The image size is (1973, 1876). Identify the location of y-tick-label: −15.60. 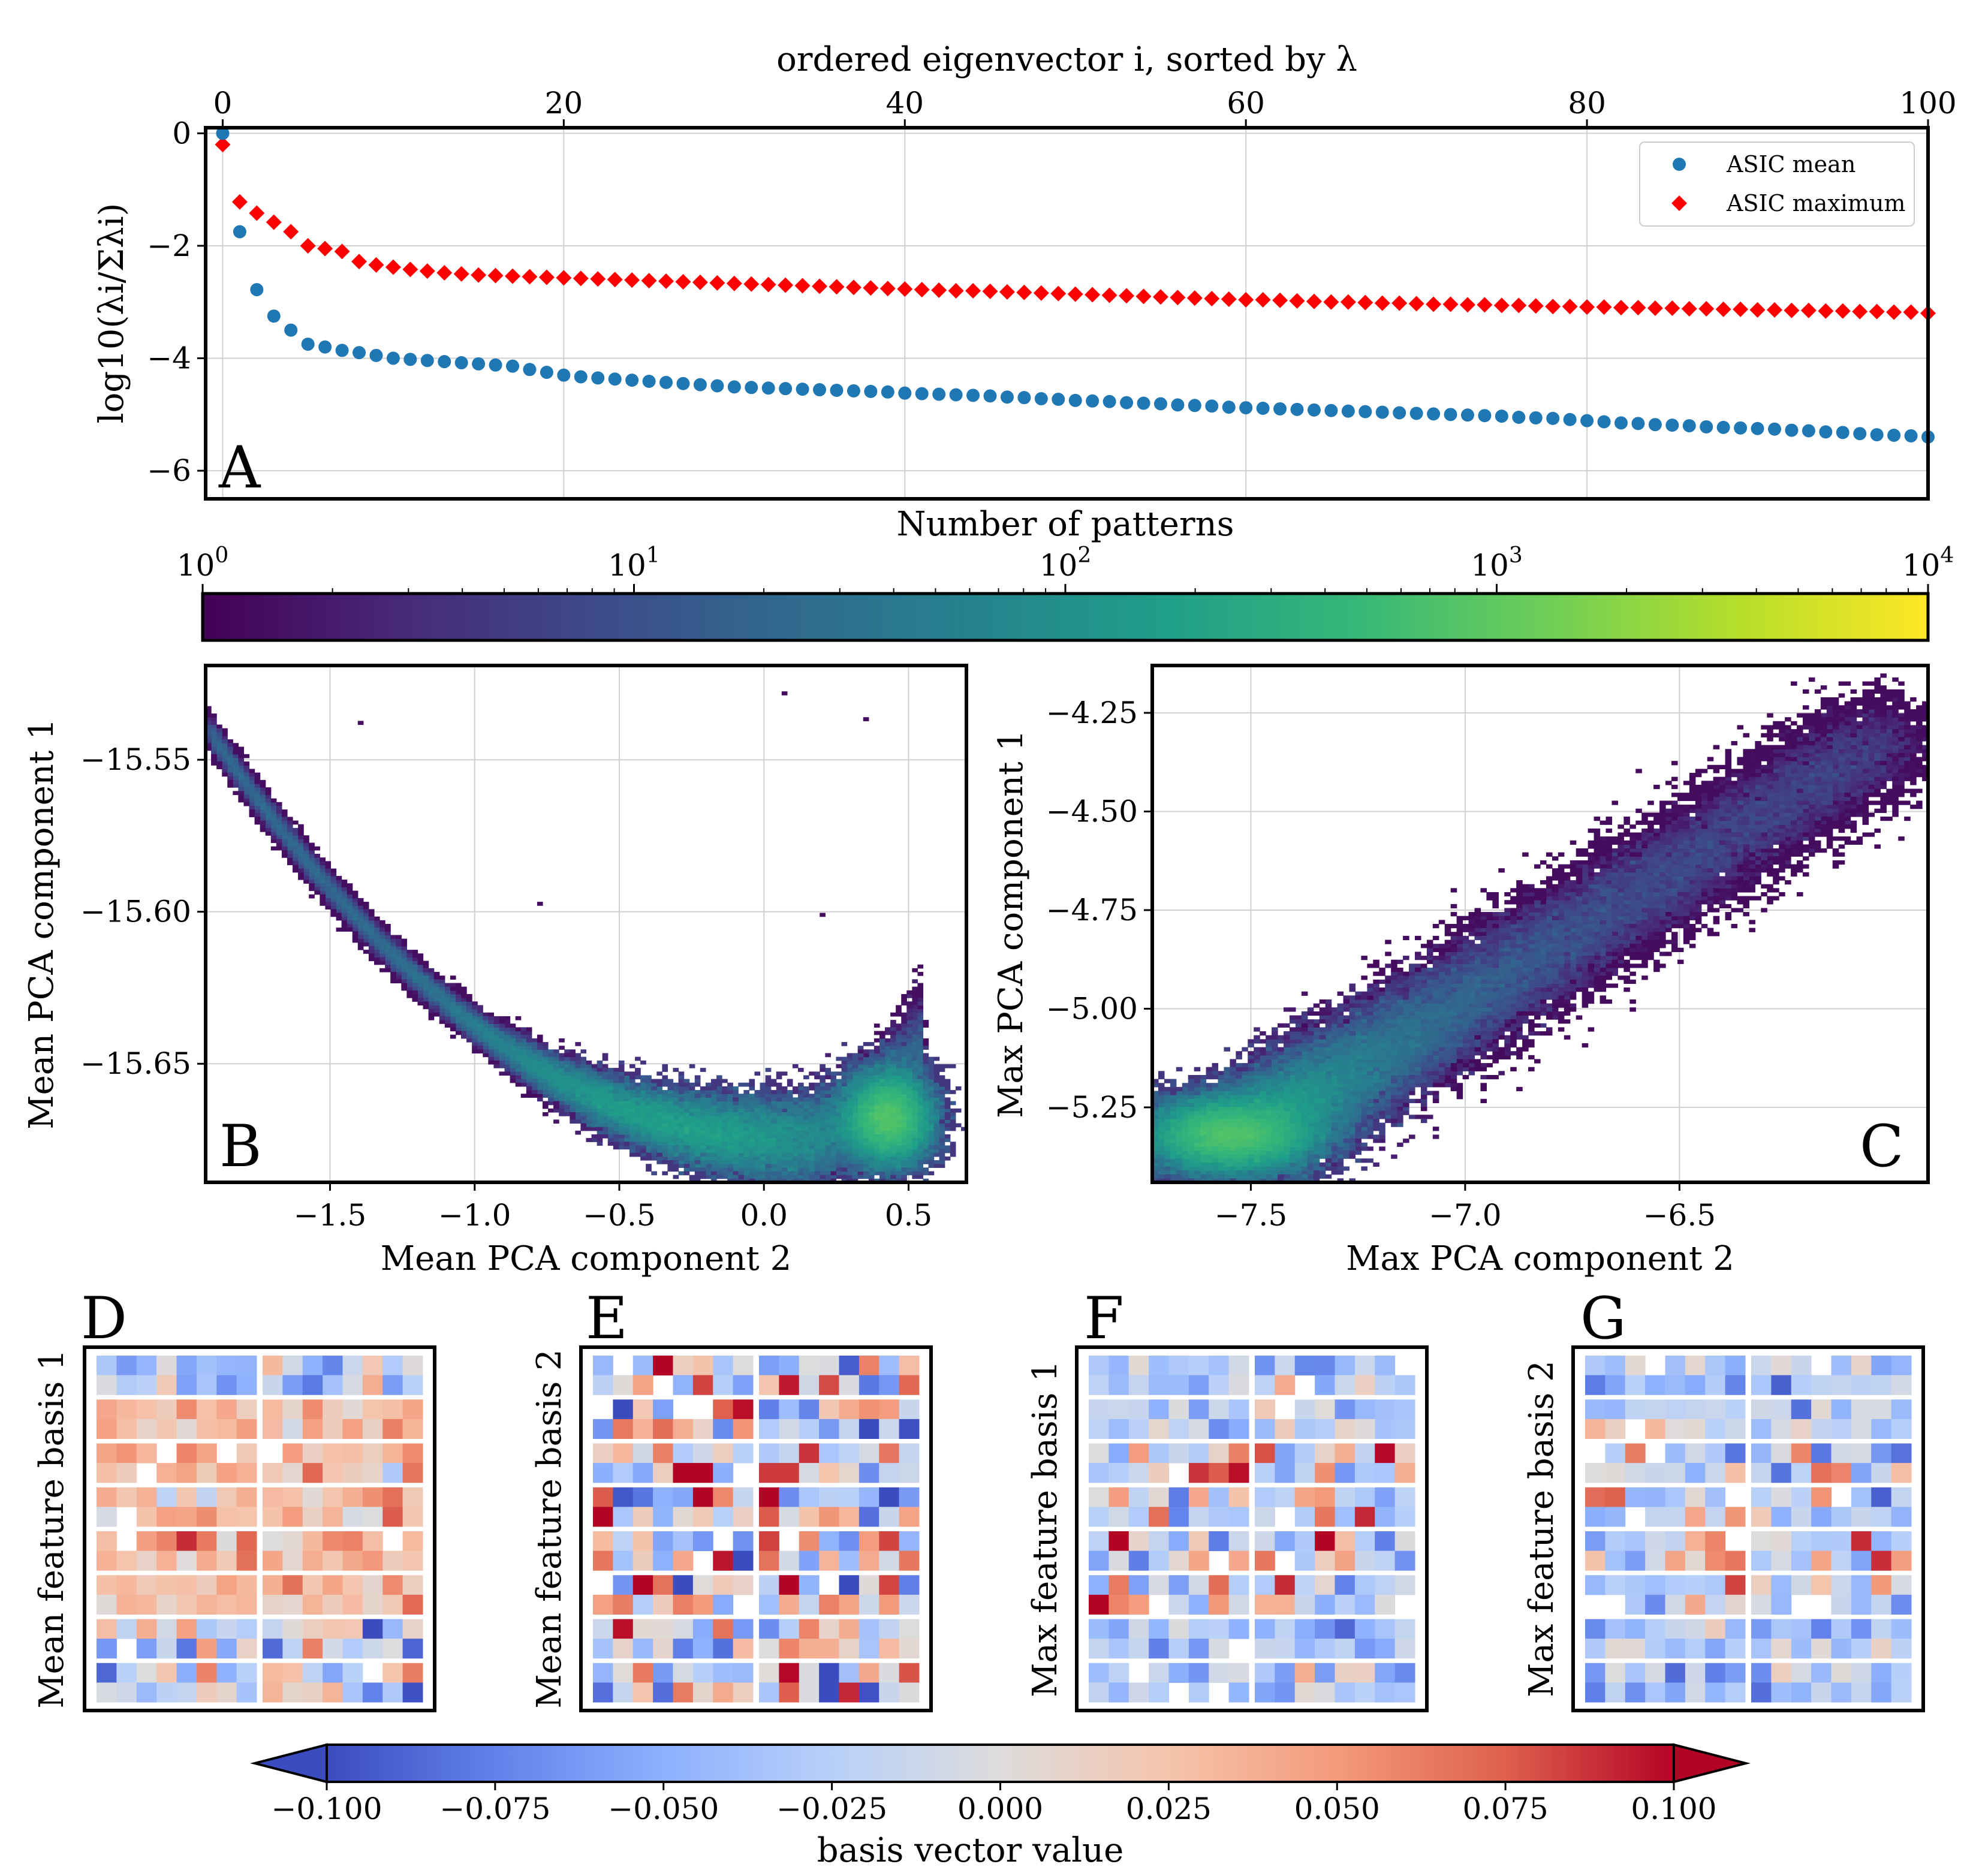
(135, 912).